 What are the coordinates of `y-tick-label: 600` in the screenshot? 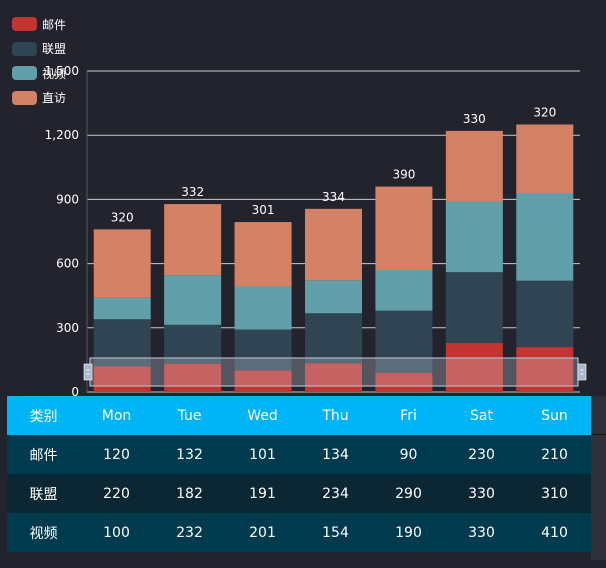 It's located at (67, 264).